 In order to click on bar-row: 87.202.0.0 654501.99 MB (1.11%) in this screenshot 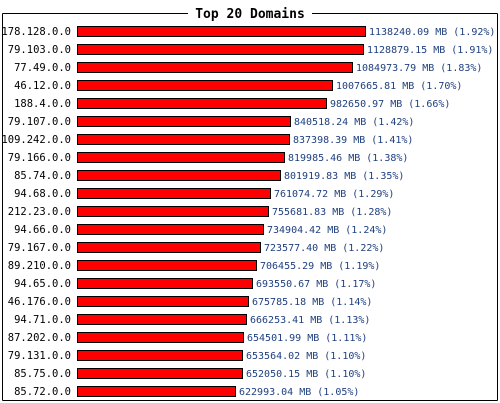, I will do `click(187, 338)`.